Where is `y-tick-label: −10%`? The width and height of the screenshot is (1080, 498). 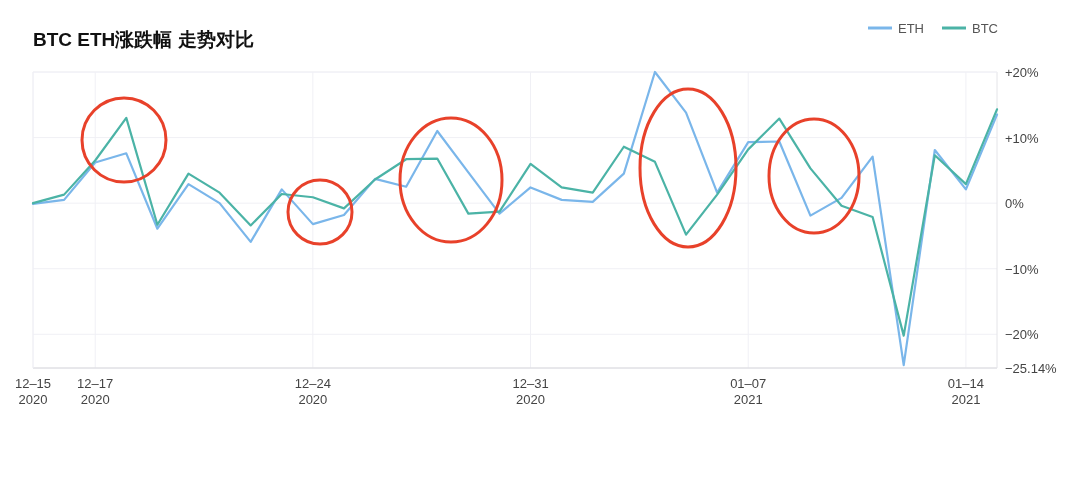
y-tick-label: −10% is located at coordinates (1022, 269).